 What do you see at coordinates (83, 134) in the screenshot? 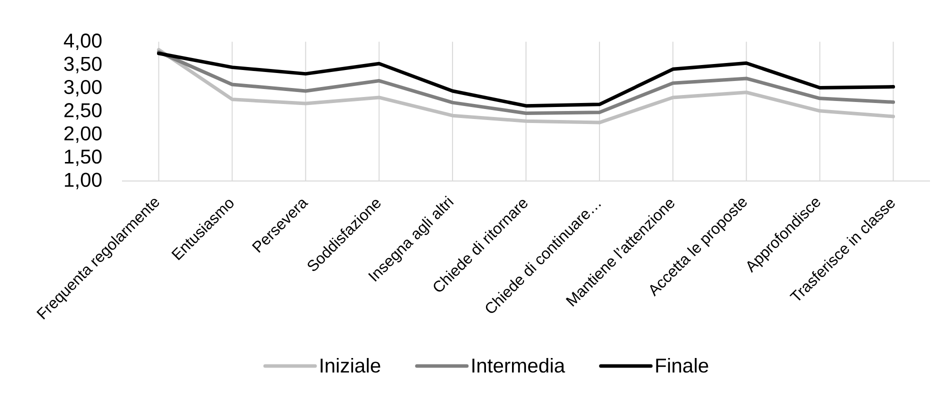
I see `y-tick-label: 2,00` at bounding box center [83, 134].